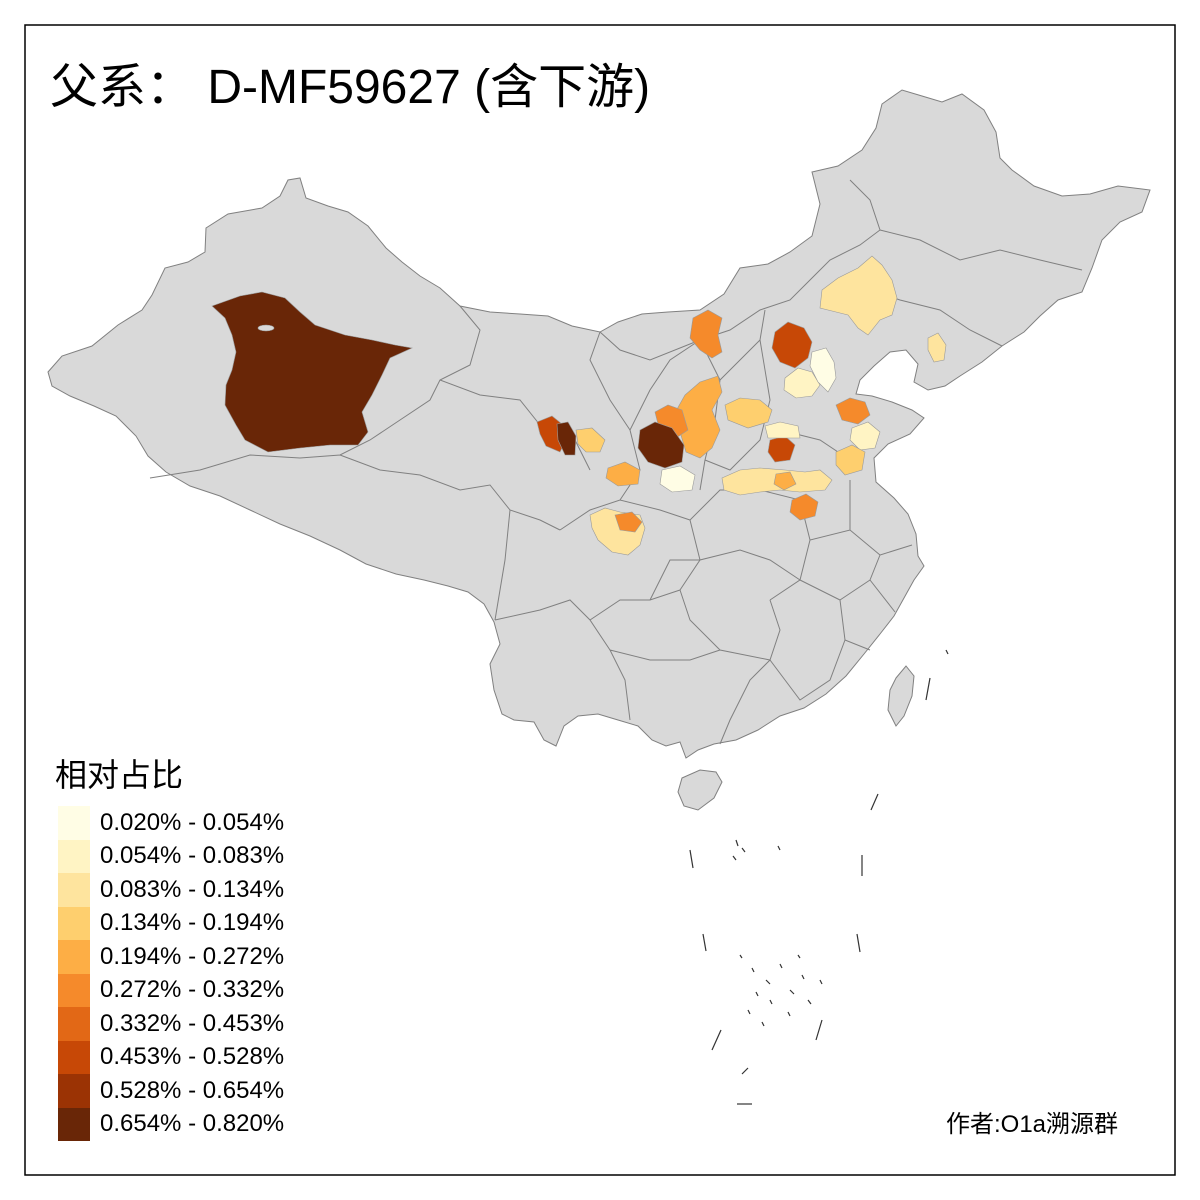 This screenshot has height=1200, width=1200. What do you see at coordinates (192, 1057) in the screenshot?
I see `legend-label: 0.453% - 0.528%` at bounding box center [192, 1057].